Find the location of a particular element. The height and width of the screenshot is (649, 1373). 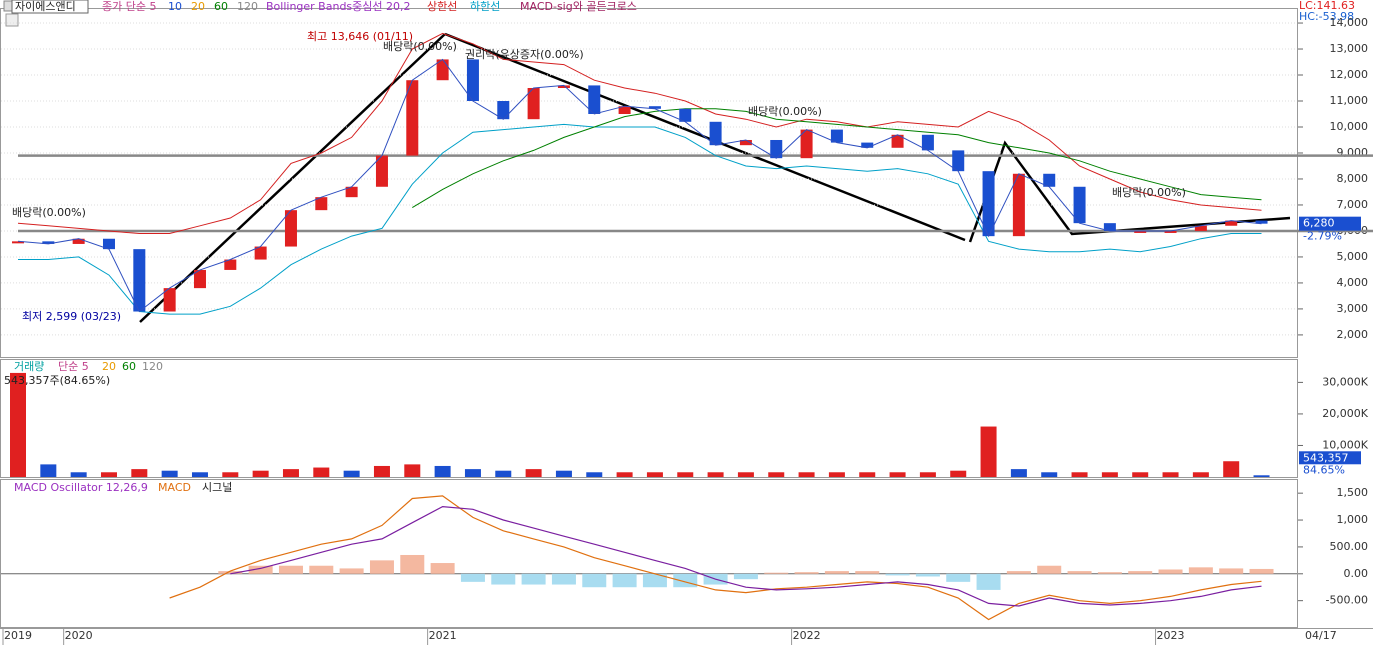

trend-line is located at coordinates (292, 178).